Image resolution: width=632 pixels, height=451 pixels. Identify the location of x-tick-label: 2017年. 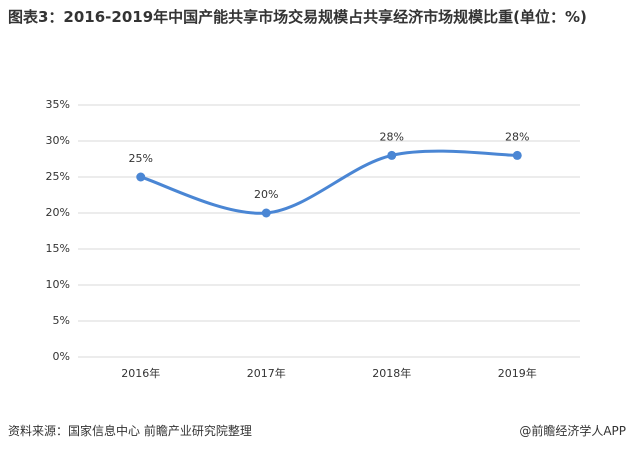
(266, 373).